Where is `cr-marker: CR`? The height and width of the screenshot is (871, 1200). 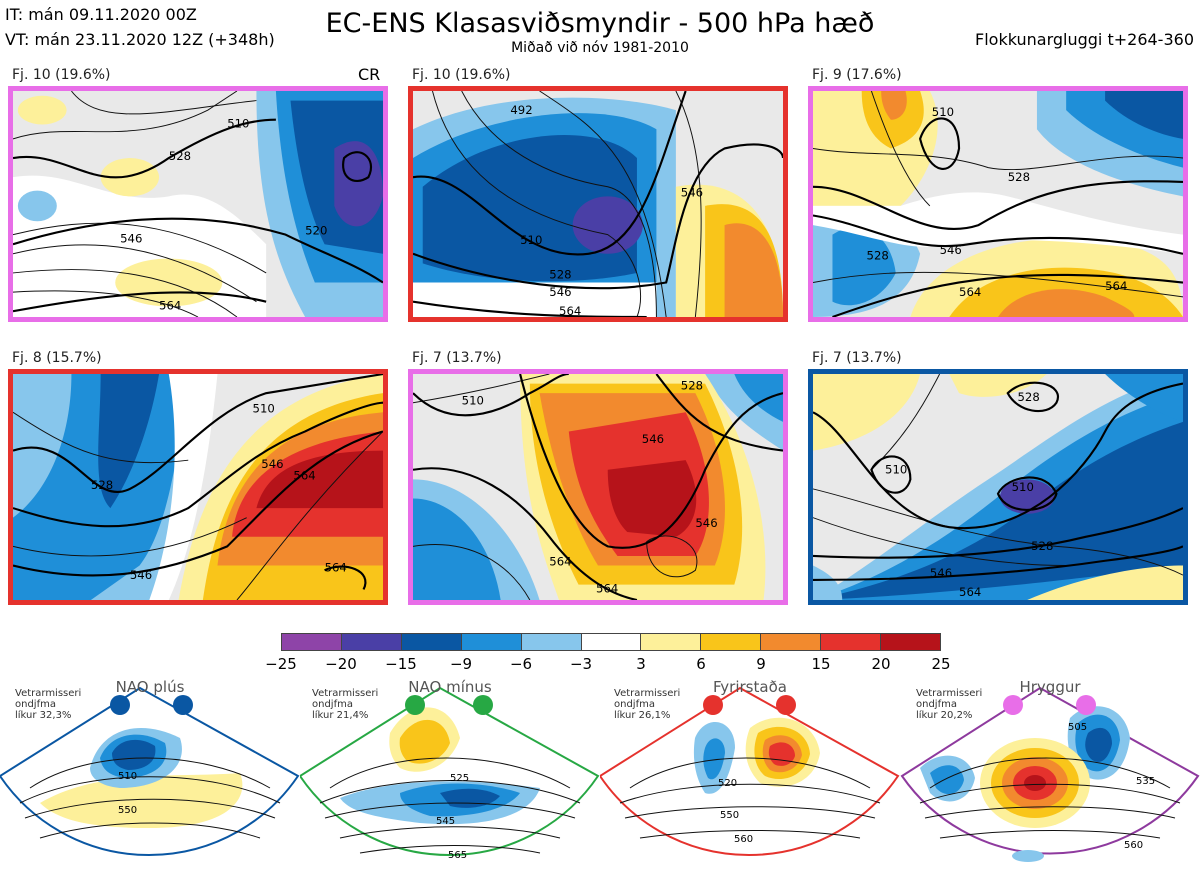 cr-marker: CR is located at coordinates (369, 74).